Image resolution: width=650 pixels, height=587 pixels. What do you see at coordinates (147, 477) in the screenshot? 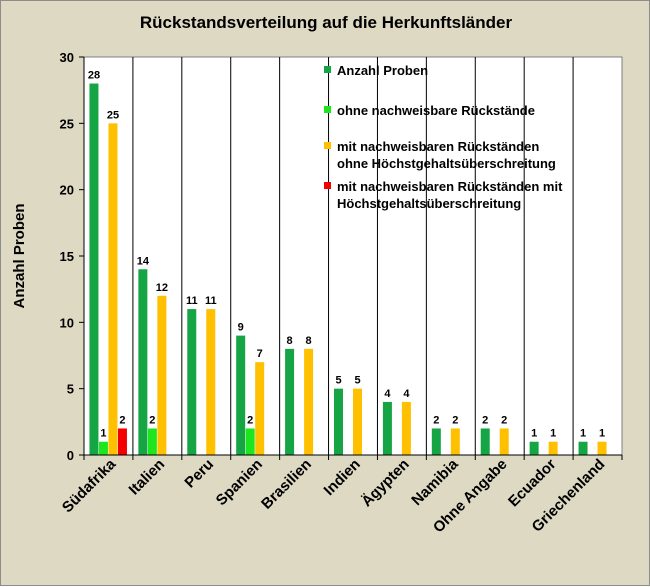
I see `x-category-label: Italien` at bounding box center [147, 477].